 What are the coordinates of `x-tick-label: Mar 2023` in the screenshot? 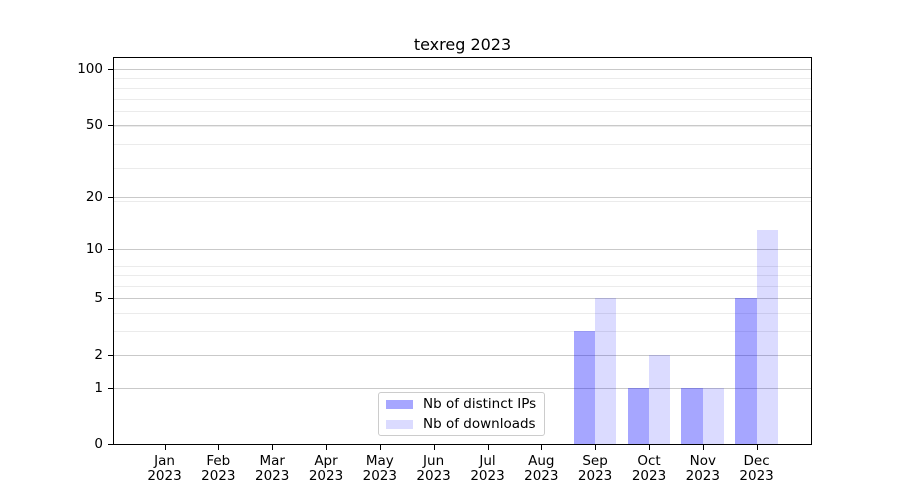 It's located at (272, 468).